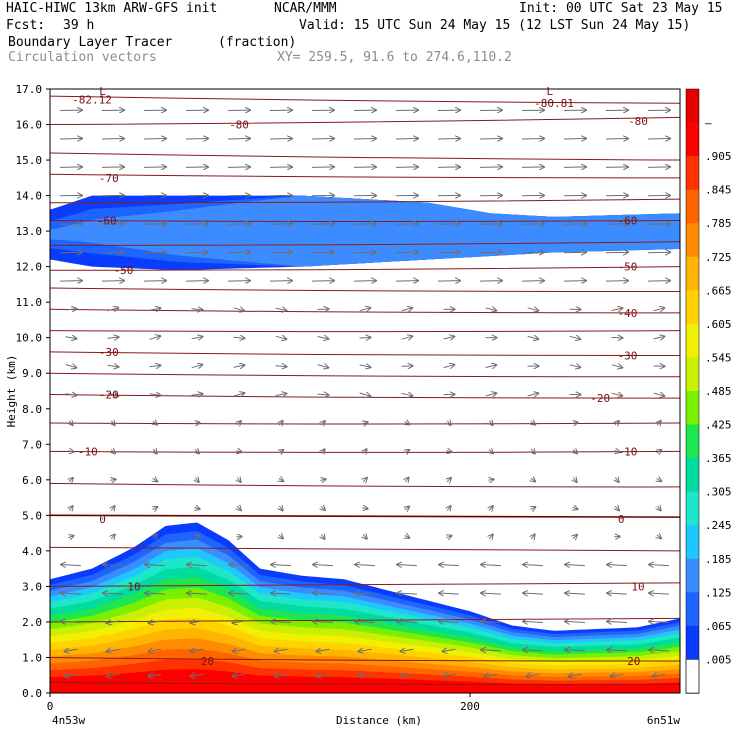  I want to click on colorbar-label: .665, so click(718, 290).